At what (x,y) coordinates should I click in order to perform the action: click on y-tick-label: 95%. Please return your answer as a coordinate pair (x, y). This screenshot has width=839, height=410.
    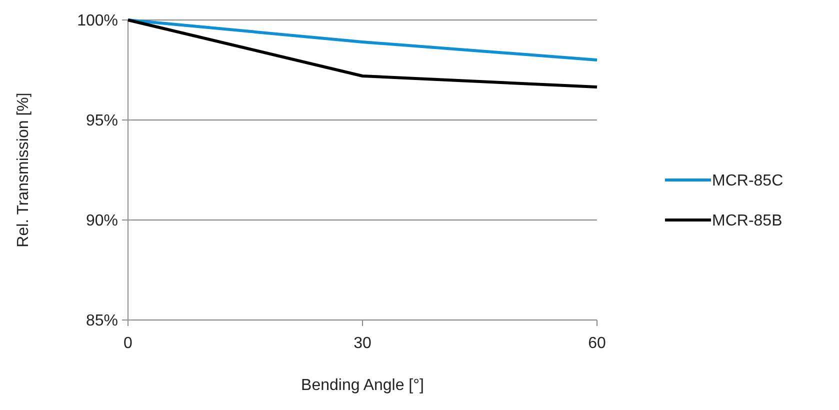
    Looking at the image, I should click on (102, 121).